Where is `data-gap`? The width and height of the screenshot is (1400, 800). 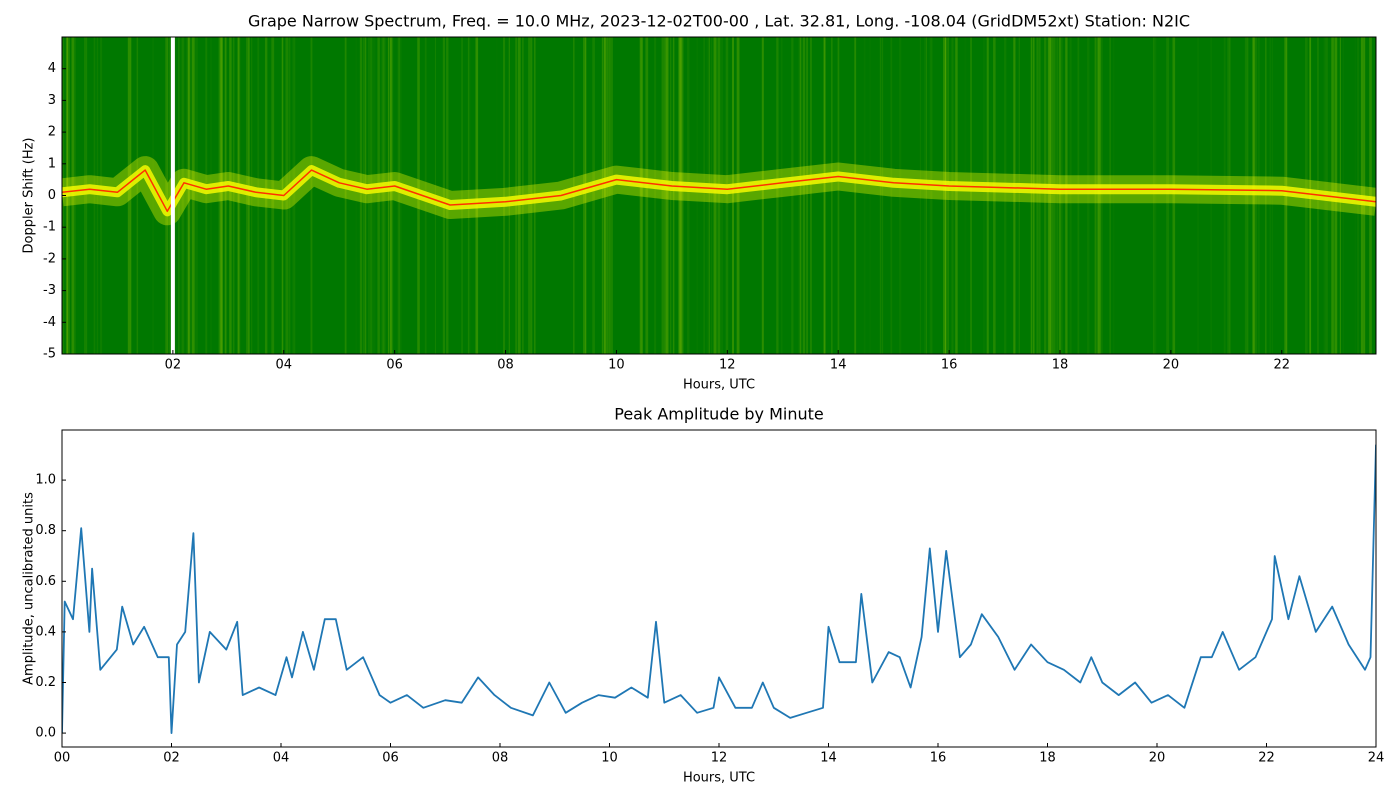 data-gap is located at coordinates (172, 195).